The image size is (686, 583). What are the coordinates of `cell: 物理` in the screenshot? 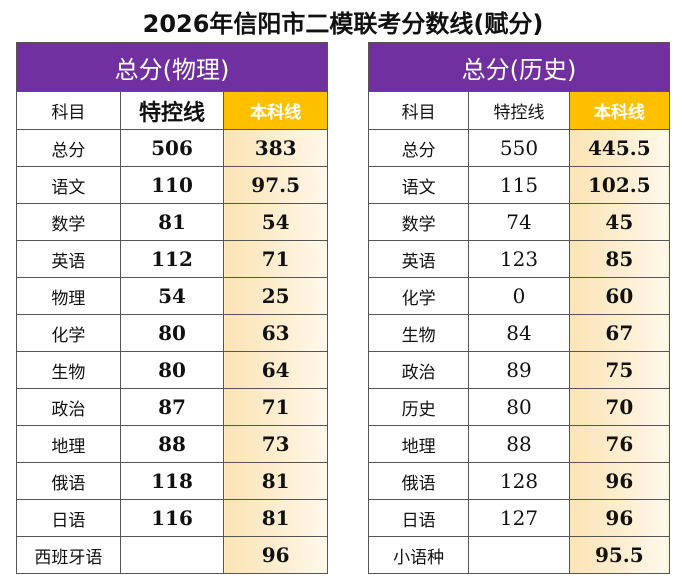 It's located at (68, 296).